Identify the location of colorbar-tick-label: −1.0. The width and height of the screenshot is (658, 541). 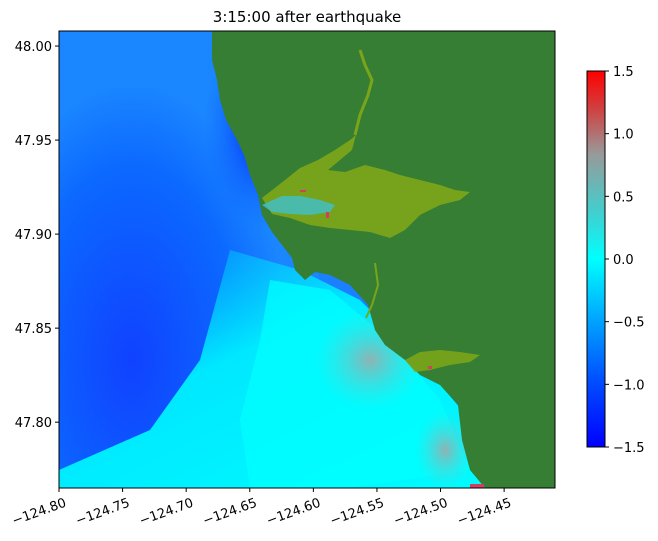
(629, 385).